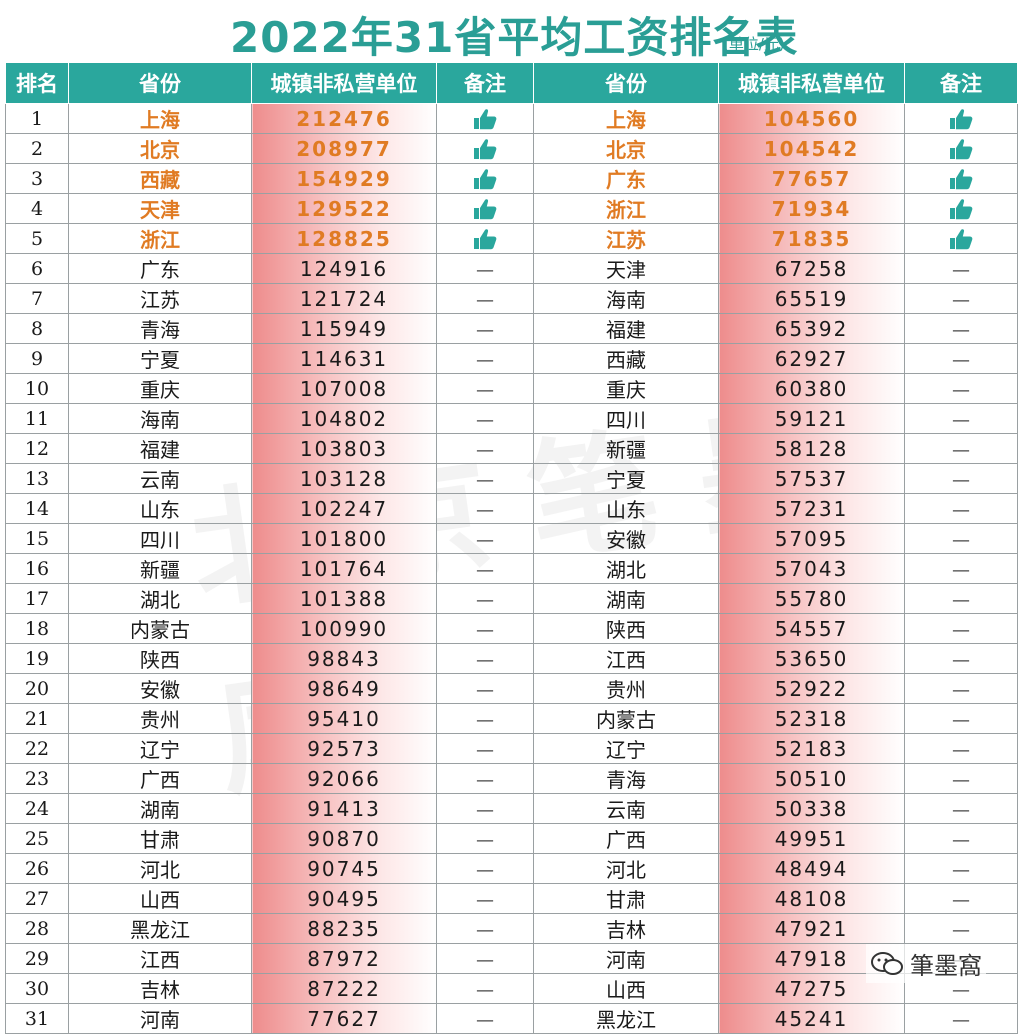  I want to click on province-right-cell: 广东, so click(626, 178).